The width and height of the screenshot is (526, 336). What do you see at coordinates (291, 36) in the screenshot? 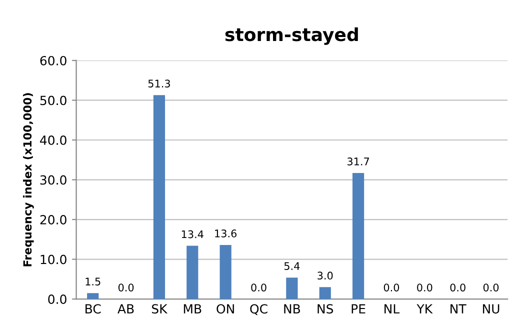
I see `chart-title: storm-stayed` at bounding box center [291, 36].